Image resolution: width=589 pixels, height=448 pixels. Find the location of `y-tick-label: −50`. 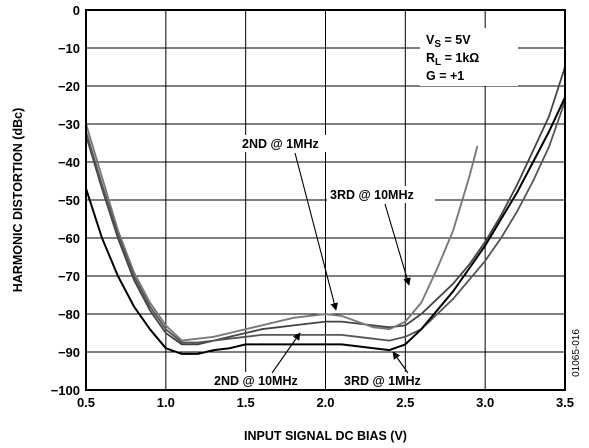

y-tick-label: −50 is located at coordinates (69, 200).